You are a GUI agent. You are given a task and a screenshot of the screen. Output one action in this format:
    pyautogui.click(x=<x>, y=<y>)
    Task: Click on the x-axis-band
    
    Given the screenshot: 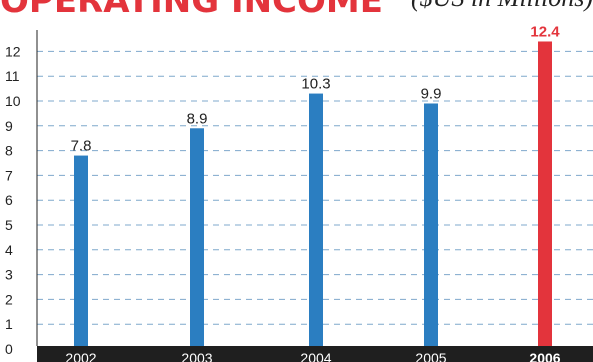 What is the action you would take?
    pyautogui.click(x=315, y=354)
    